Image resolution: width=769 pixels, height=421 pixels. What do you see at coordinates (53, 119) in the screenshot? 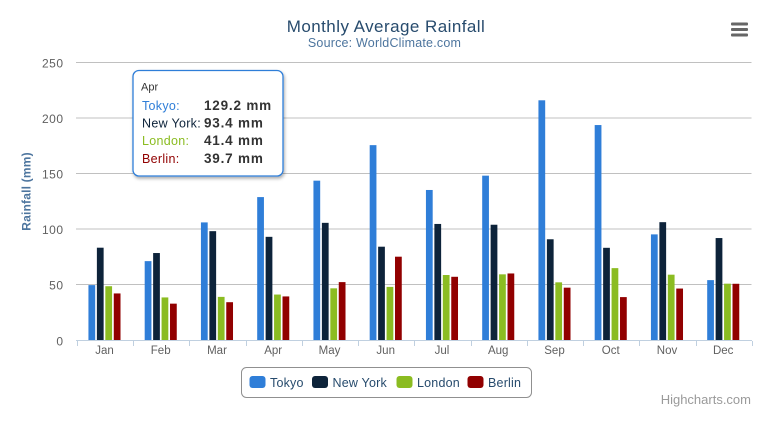
I see `svg-text: 200` at bounding box center [53, 119].